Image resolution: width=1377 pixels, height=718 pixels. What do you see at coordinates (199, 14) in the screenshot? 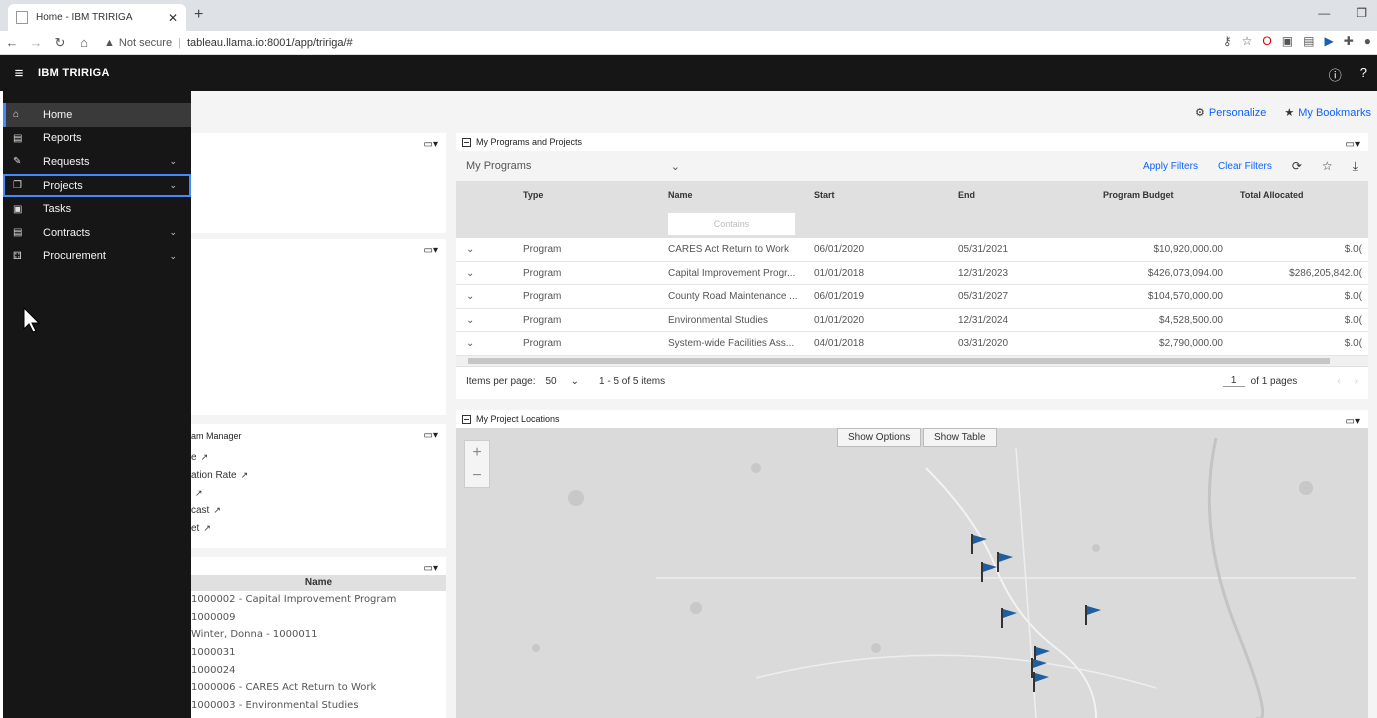
I see `new-tab-icon: +` at bounding box center [199, 14].